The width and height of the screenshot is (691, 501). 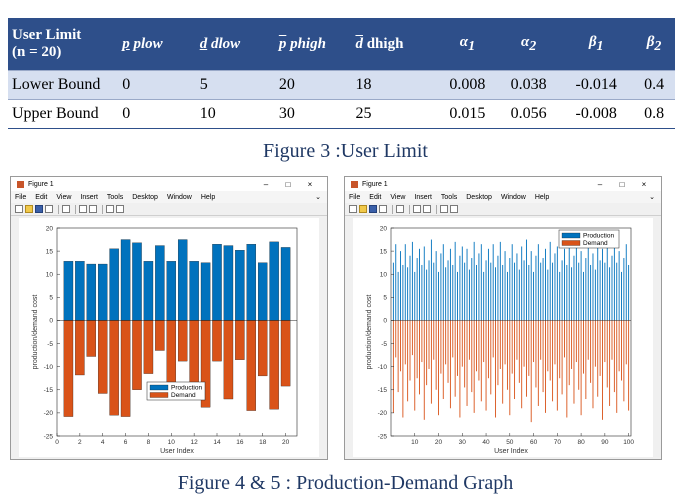 I want to click on y-tick-label: -5, so click(x=384, y=344).